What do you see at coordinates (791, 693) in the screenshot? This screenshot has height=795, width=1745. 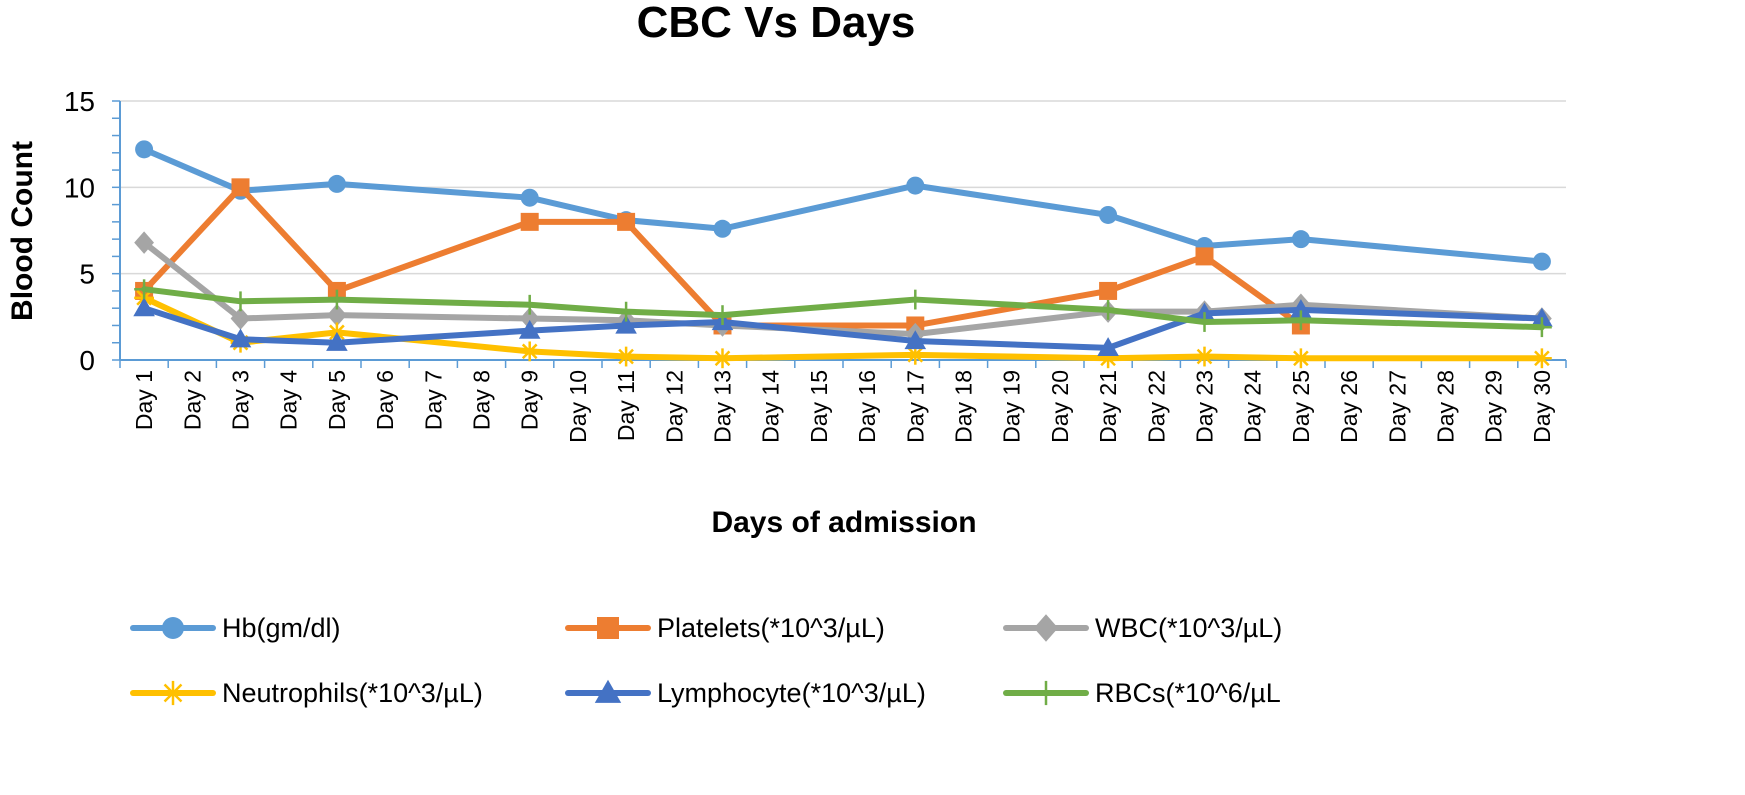 I see `legend-label: Lymphocyte(*10^3/µL)` at bounding box center [791, 693].